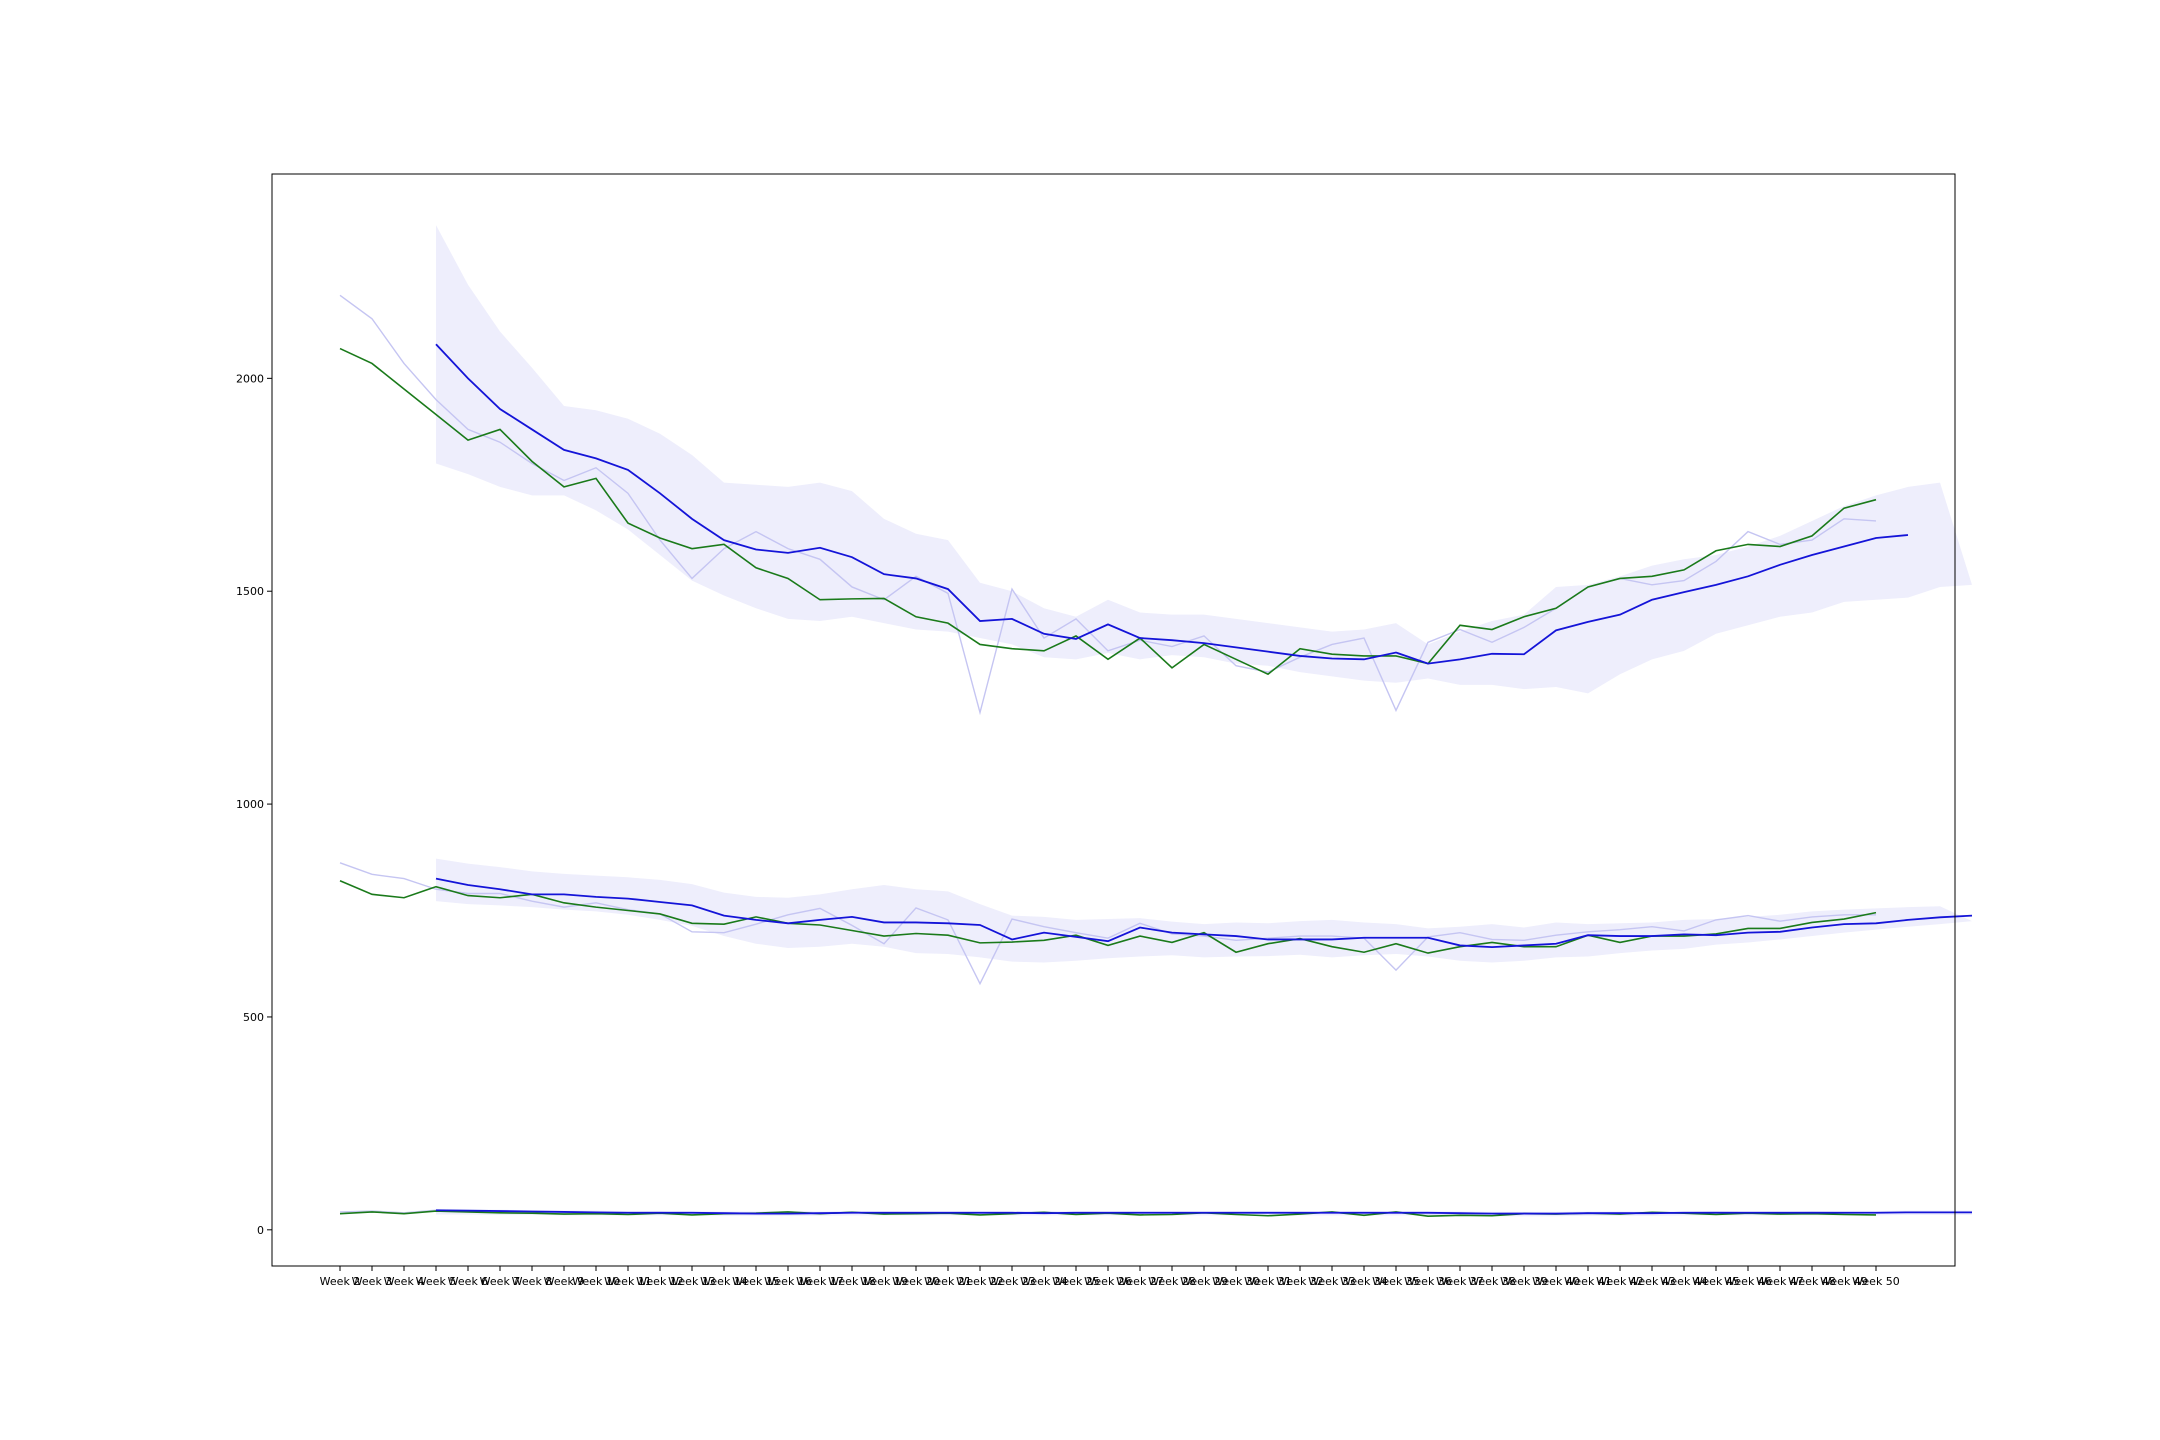 Image resolution: width=2160 pixels, height=1440 pixels. Describe the element at coordinates (1076, 1281) in the screenshot. I see `x-tick-label: Week 25` at that location.